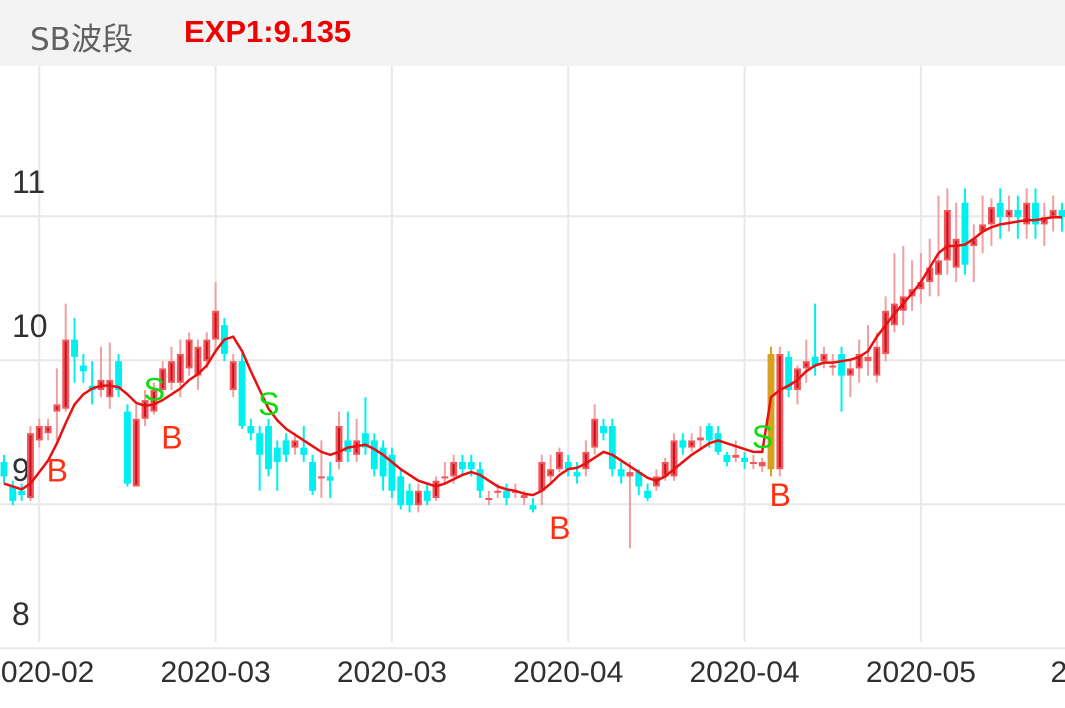 Image resolution: width=1065 pixels, height=708 pixels. Describe the element at coordinates (47, 672) in the screenshot. I see `x-tick-label: 2020-02` at that location.